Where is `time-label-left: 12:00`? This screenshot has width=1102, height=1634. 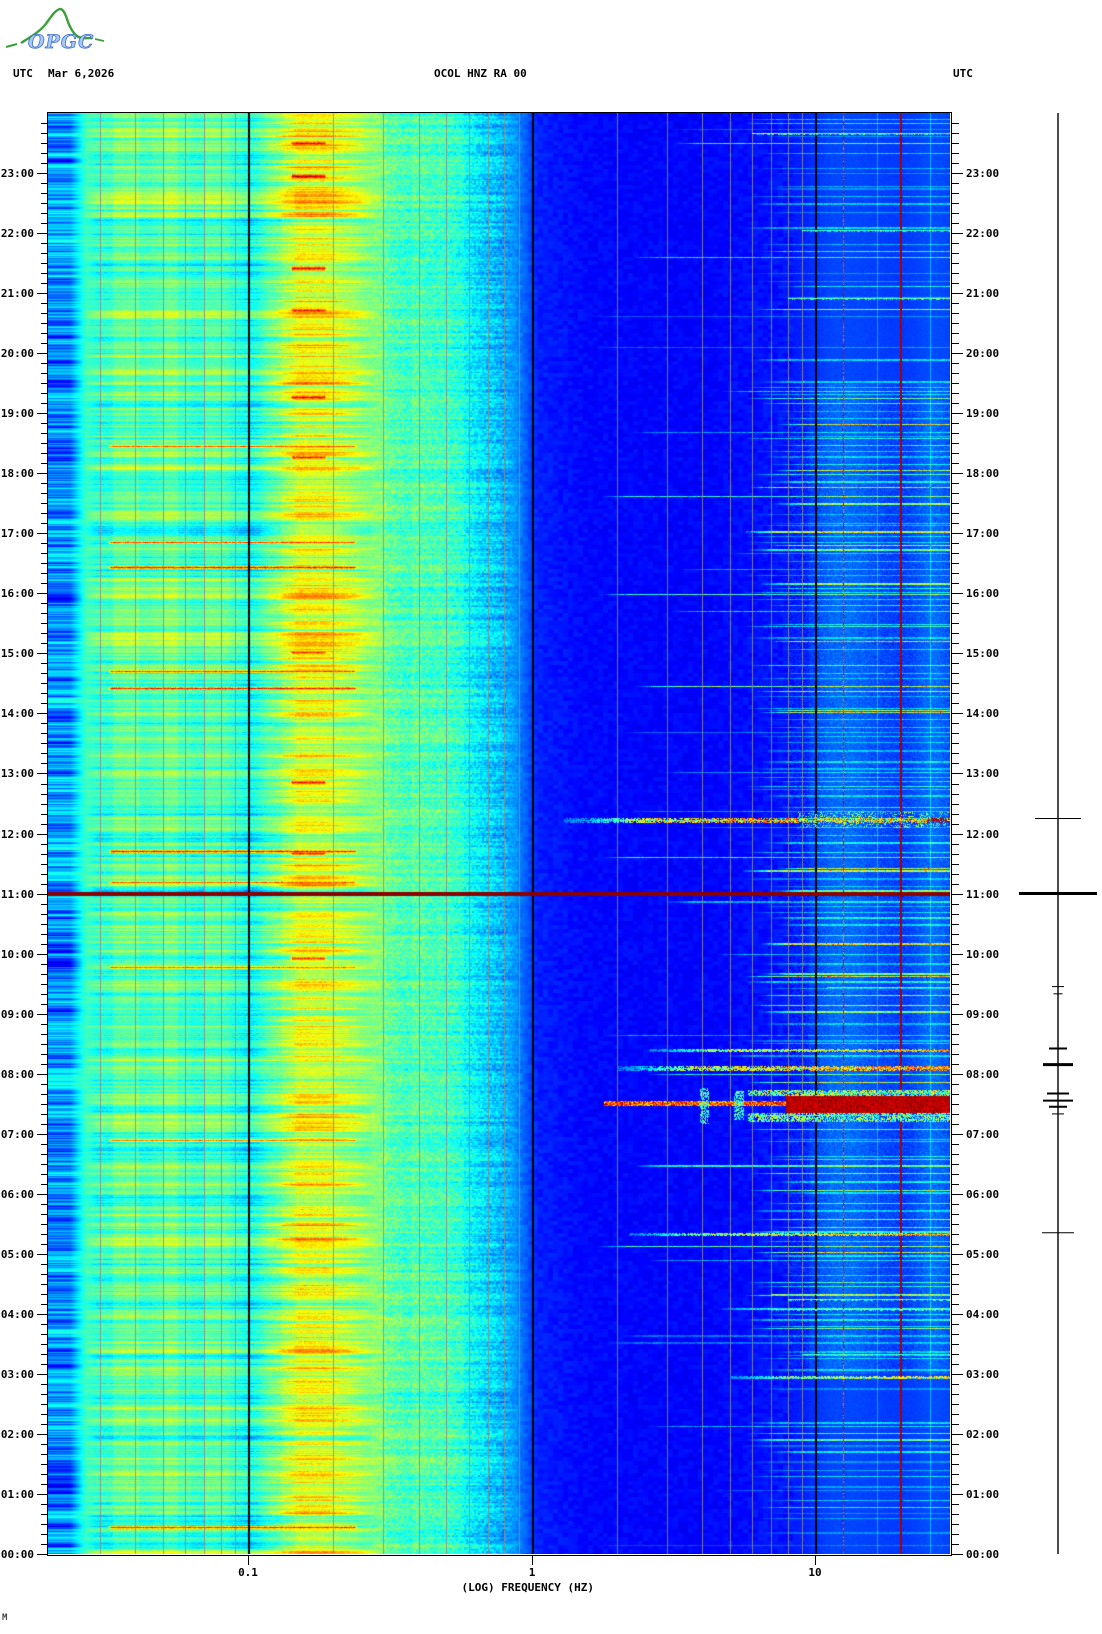 time-label-left: 12:00 is located at coordinates (17, 834).